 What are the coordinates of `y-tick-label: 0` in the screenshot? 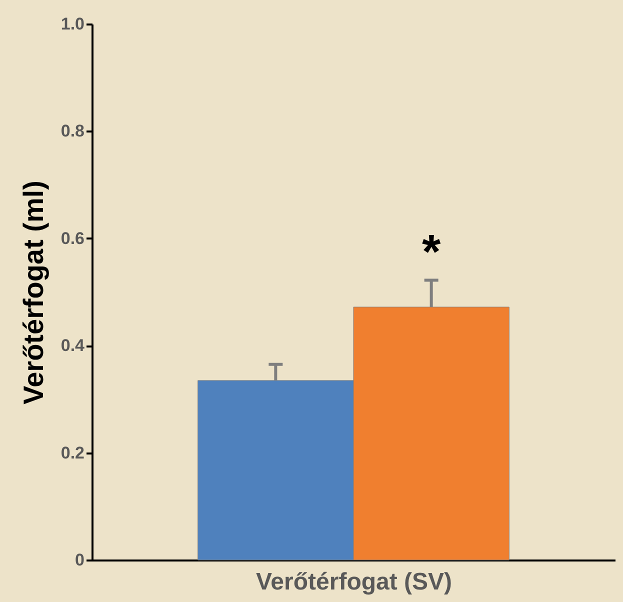 It's located at (79, 560).